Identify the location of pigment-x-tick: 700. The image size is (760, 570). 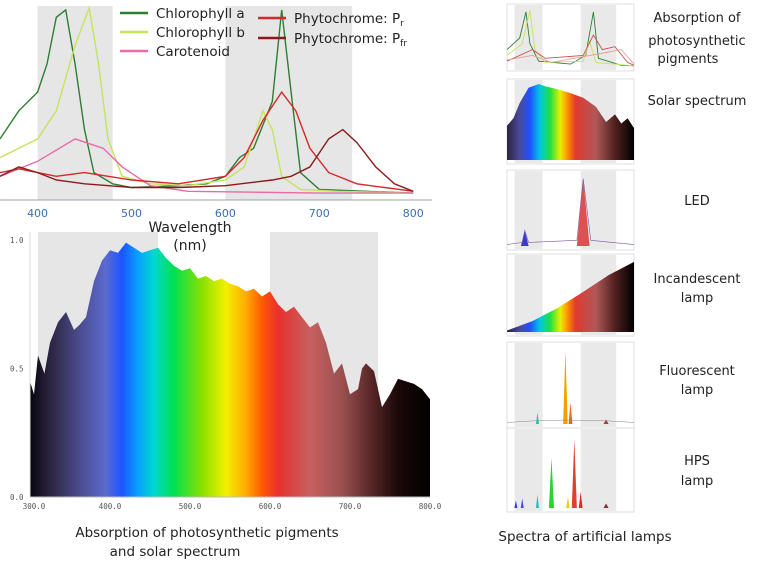
(319, 213).